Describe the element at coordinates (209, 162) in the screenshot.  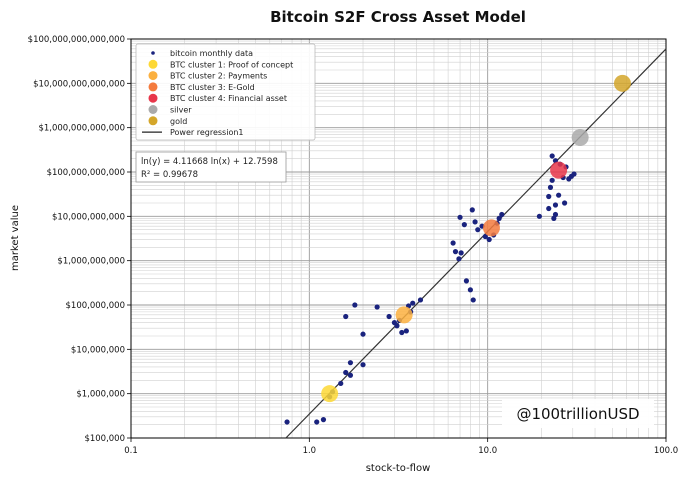
I see `equation-line-1: ln(y) = 4.11668 ln(x) + 12.7598` at that location.